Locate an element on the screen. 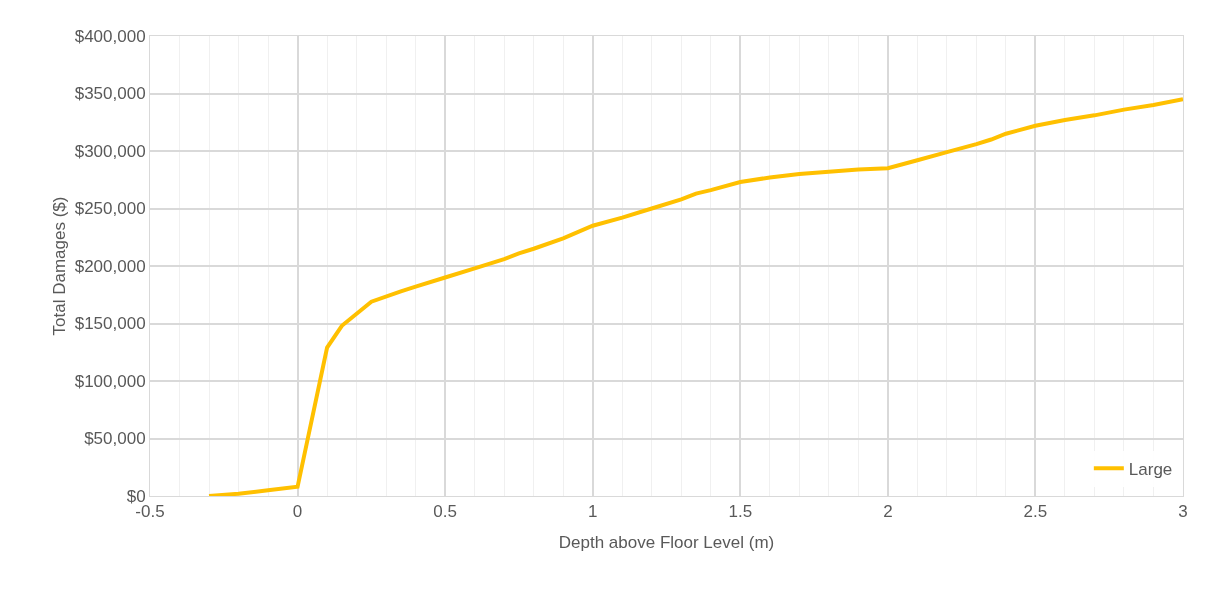  y-tick-label: $250,000 is located at coordinates (110, 209).